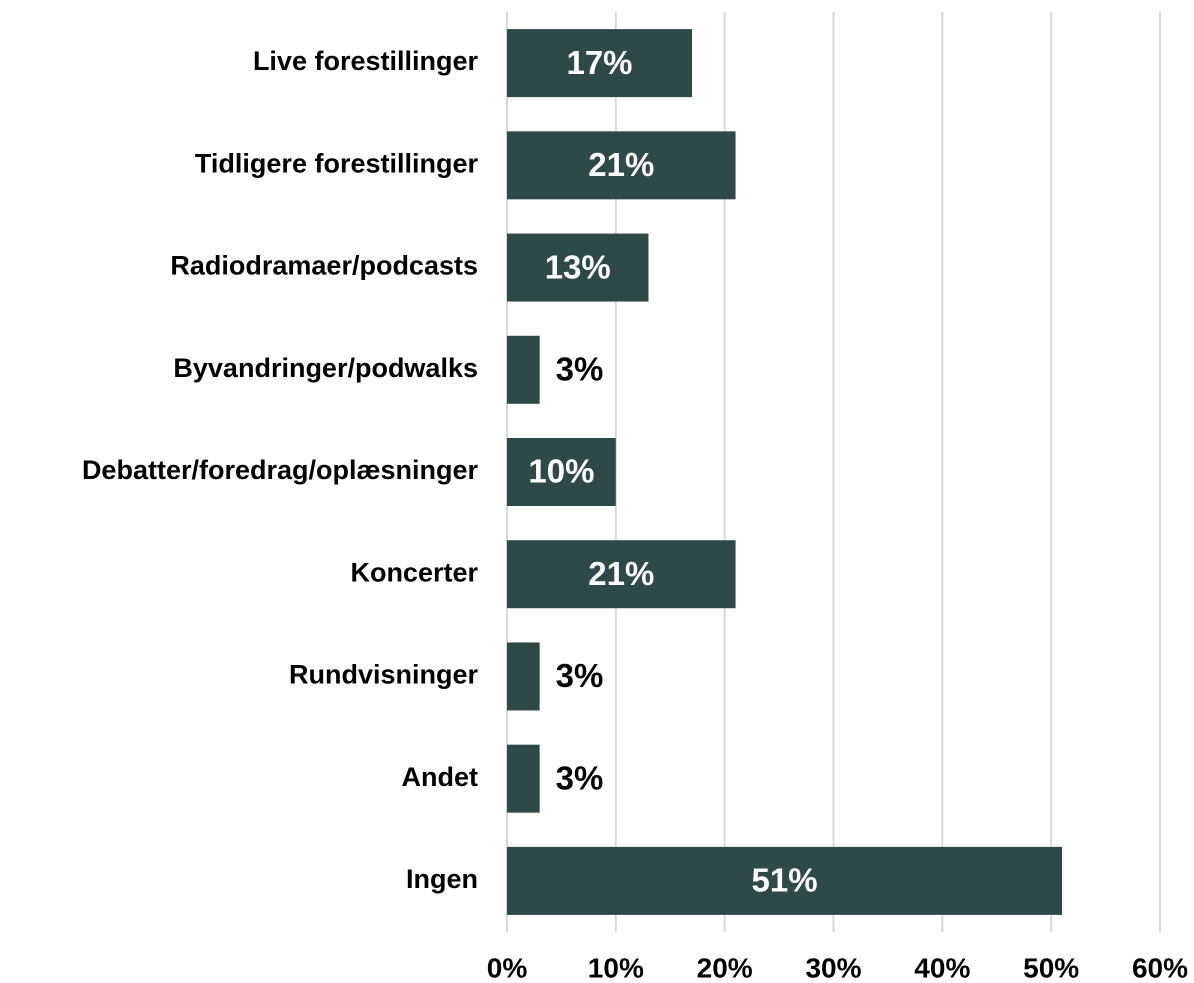 This screenshot has width=1194, height=983. Describe the element at coordinates (324, 266) in the screenshot. I see `category-label: Radiodramaer/podcasts` at that location.